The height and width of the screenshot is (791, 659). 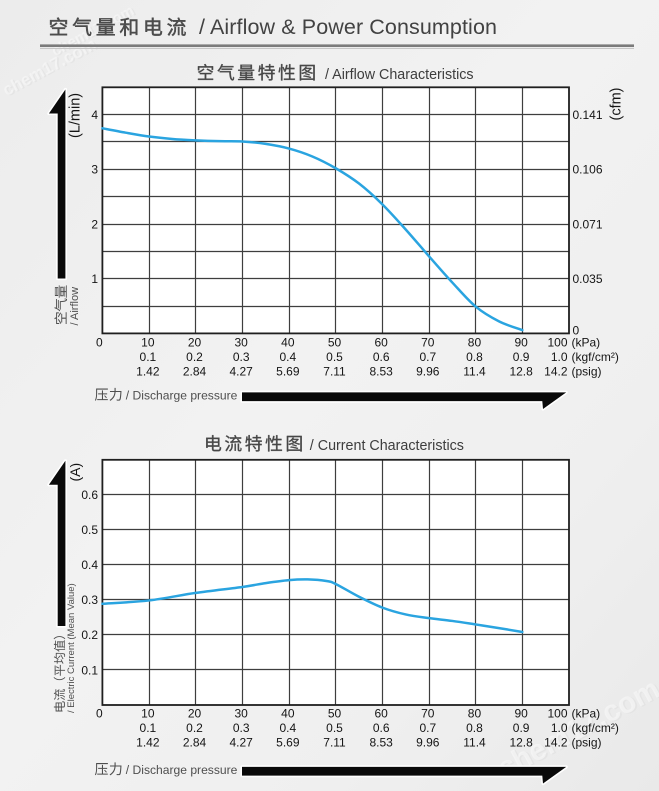 I want to click on svg-text: 2, so click(x=94, y=224).